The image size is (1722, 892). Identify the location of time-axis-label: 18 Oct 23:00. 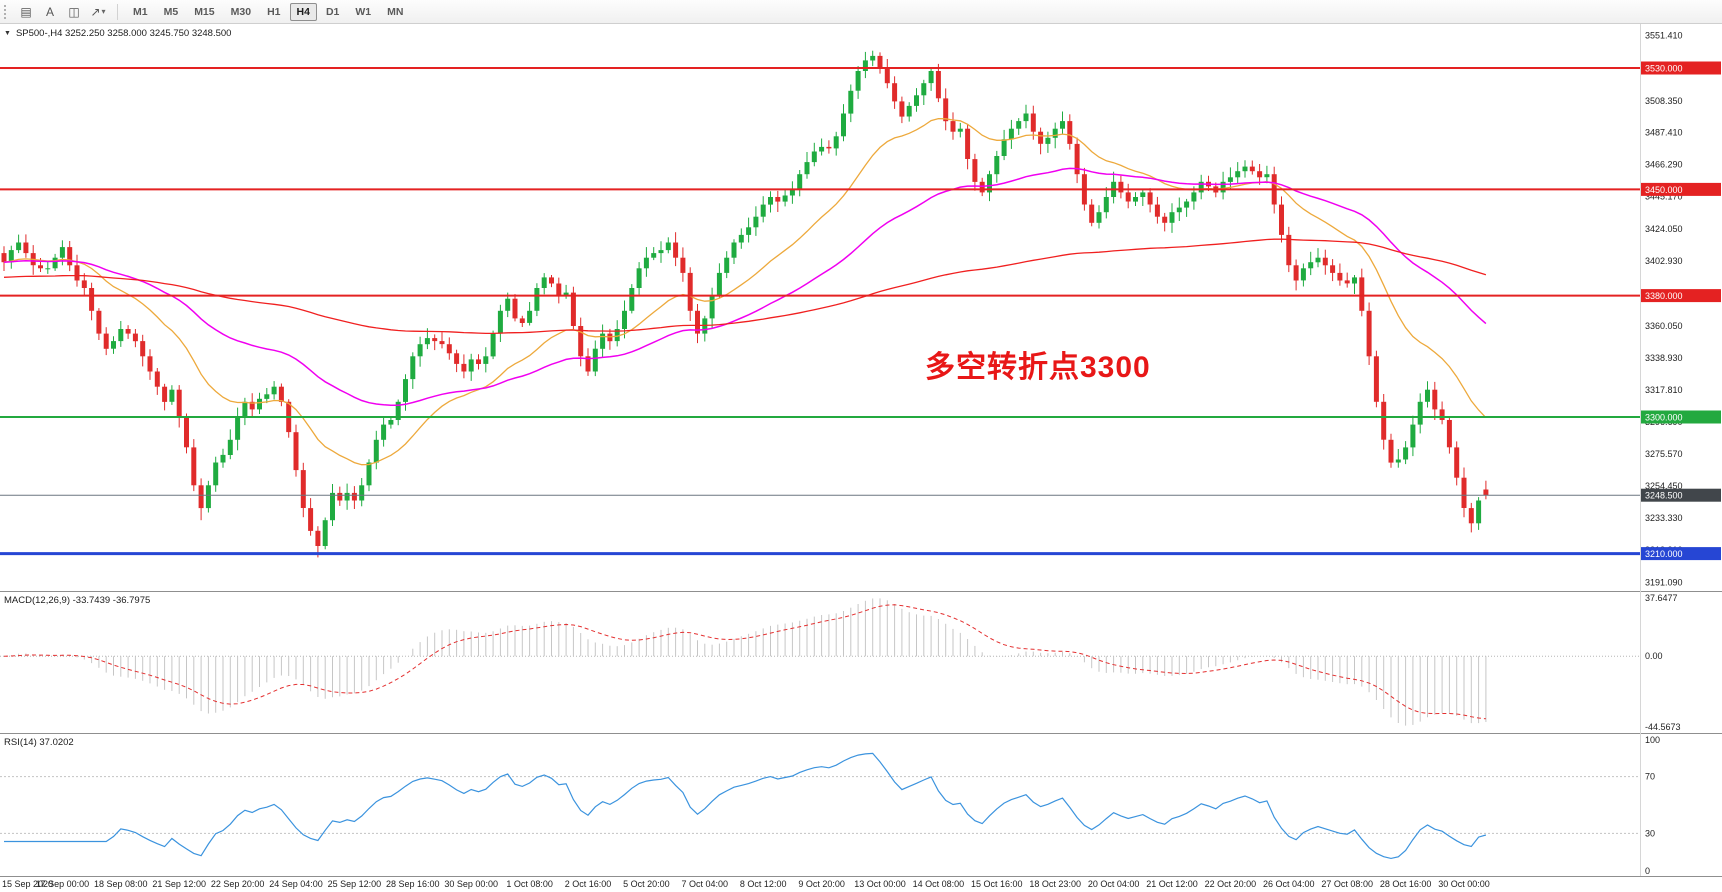
(1055, 884).